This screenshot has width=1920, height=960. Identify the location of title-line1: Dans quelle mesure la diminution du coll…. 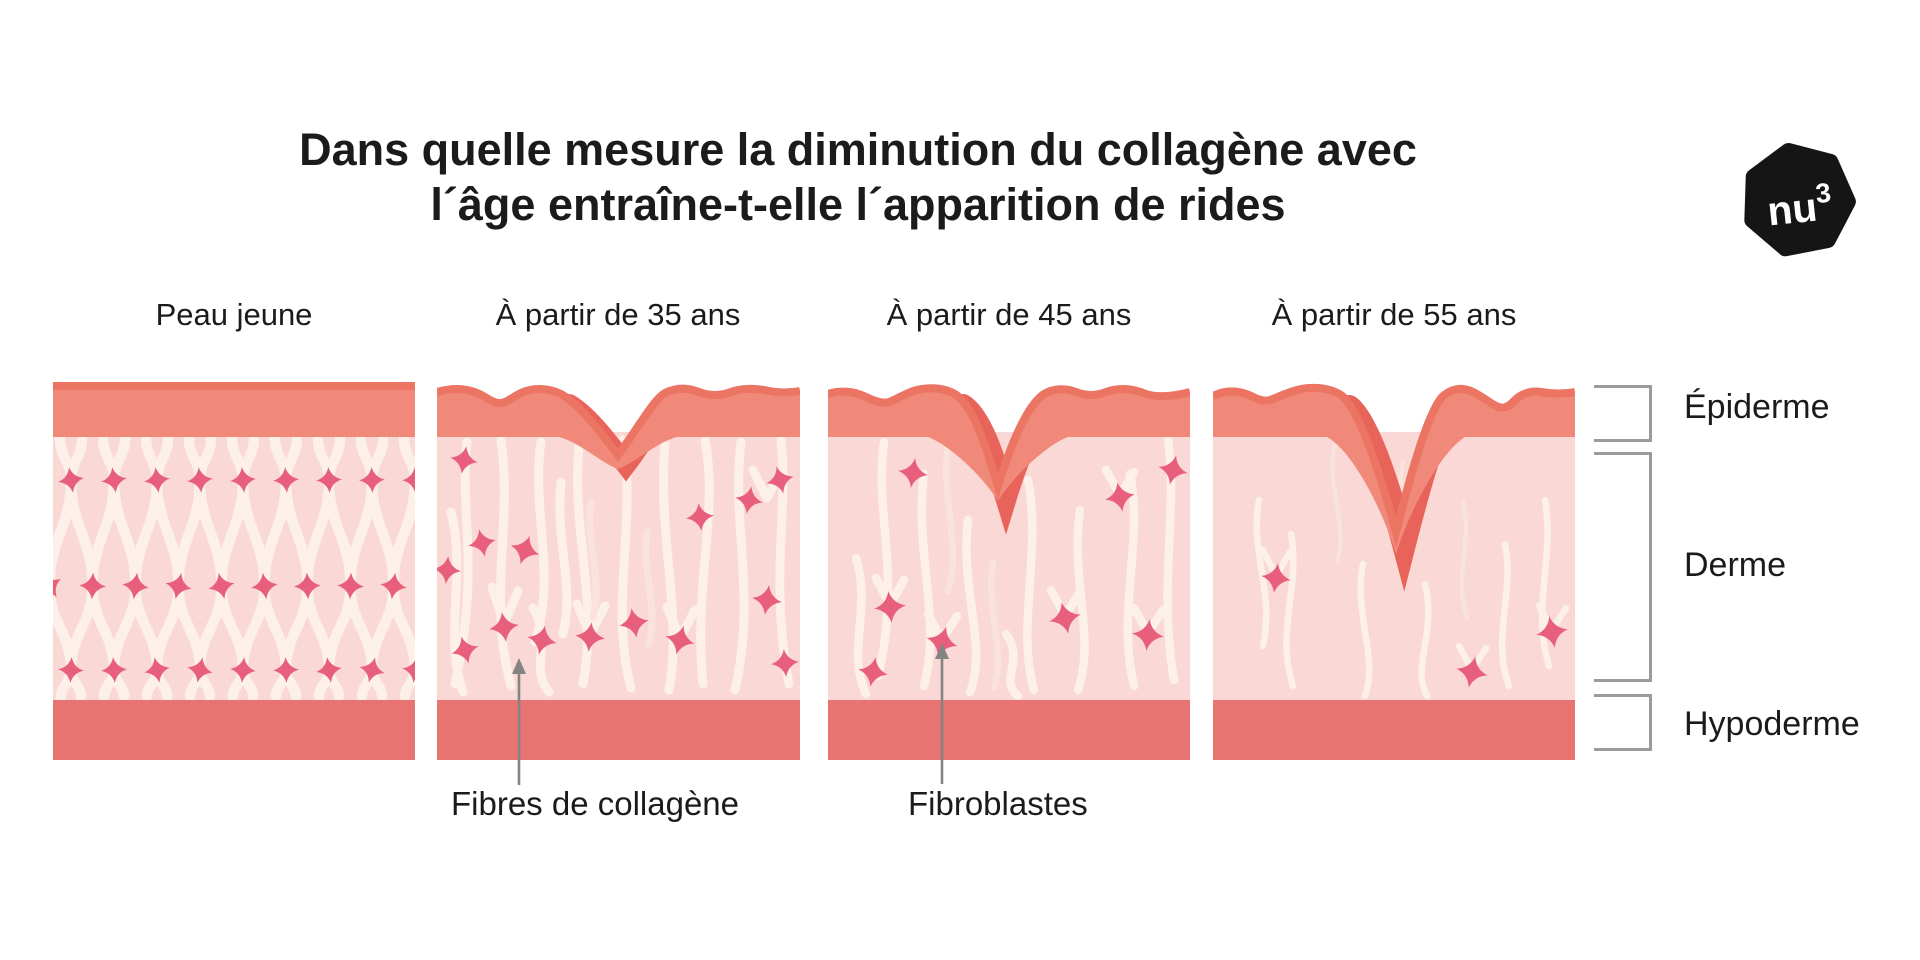
(858, 149).